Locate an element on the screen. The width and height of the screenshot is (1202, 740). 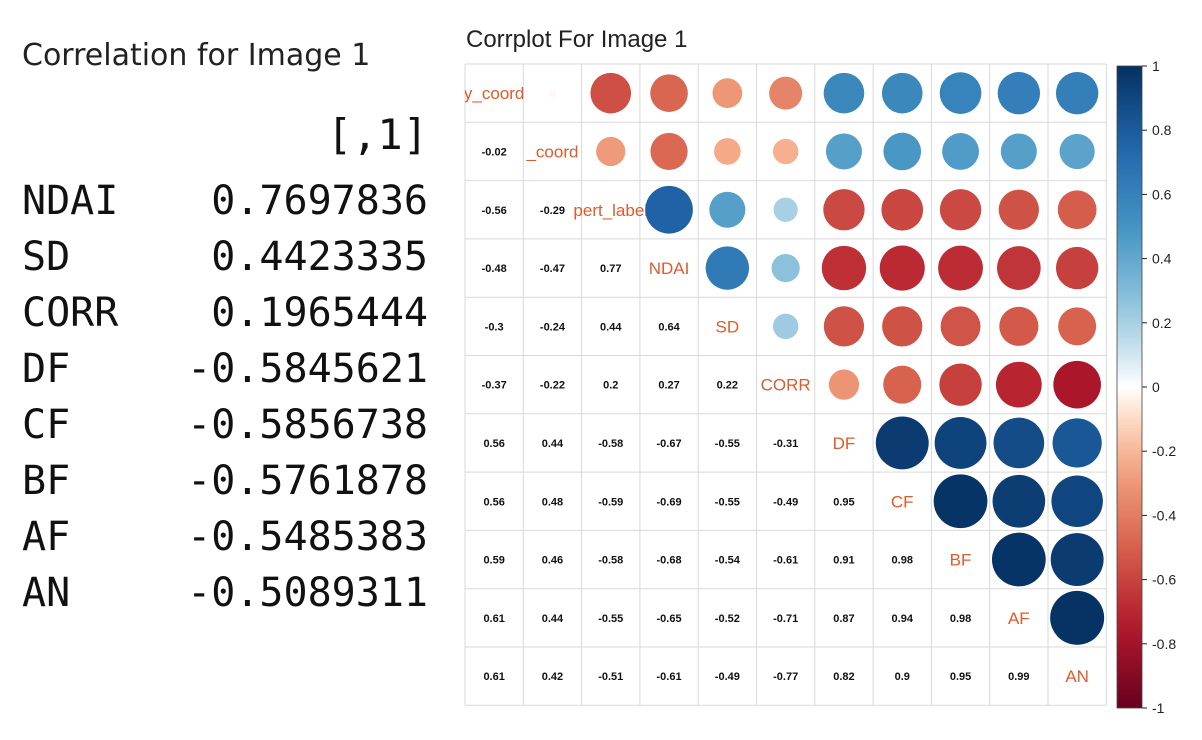
corr-value-label: -0.65 is located at coordinates (669, 619).